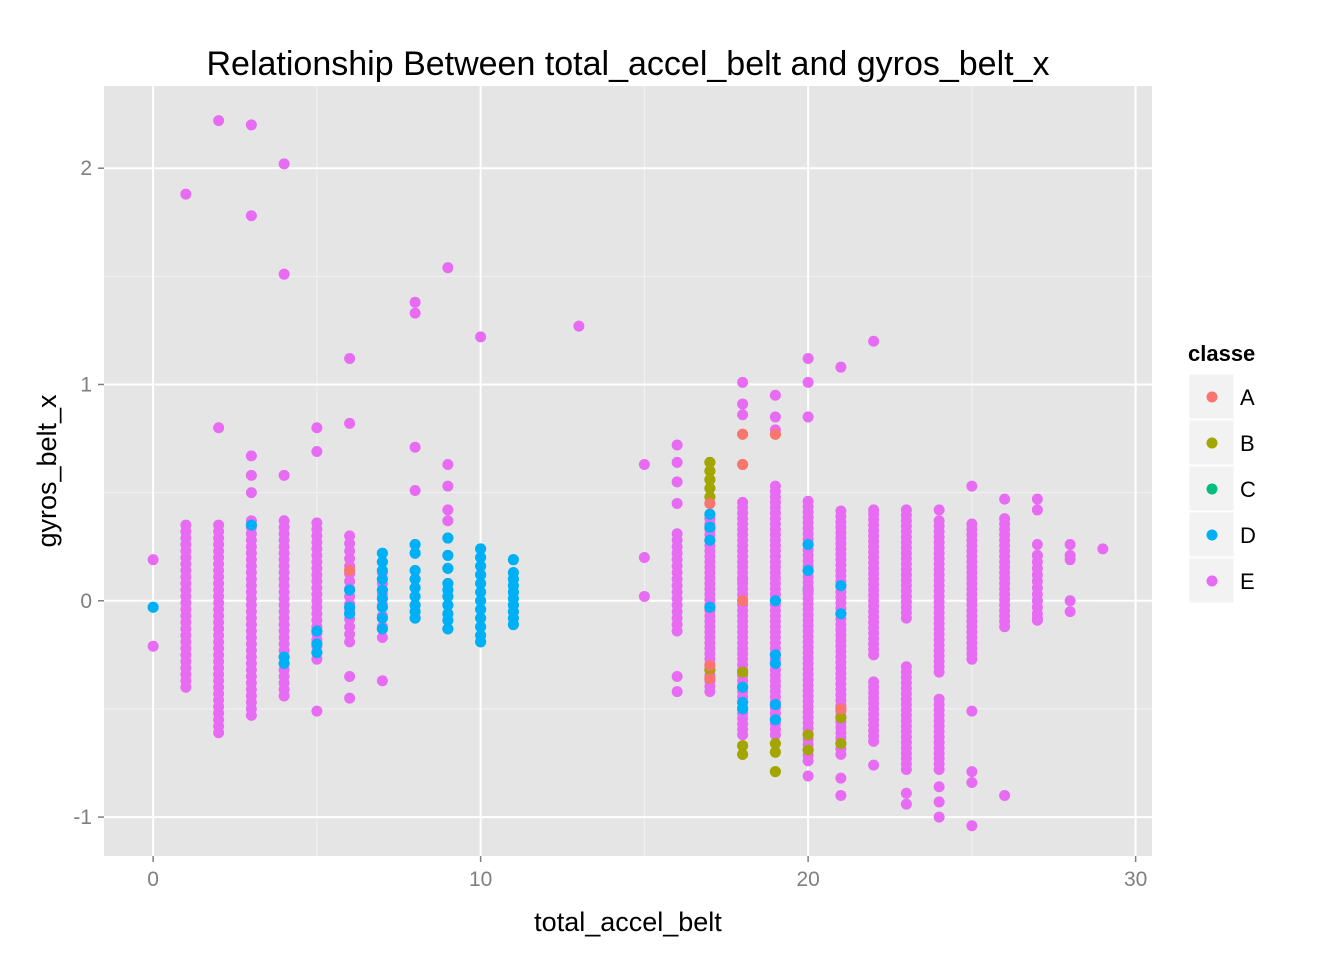 The width and height of the screenshot is (1344, 960). What do you see at coordinates (1247, 397) in the screenshot?
I see `legend-label: A` at bounding box center [1247, 397].